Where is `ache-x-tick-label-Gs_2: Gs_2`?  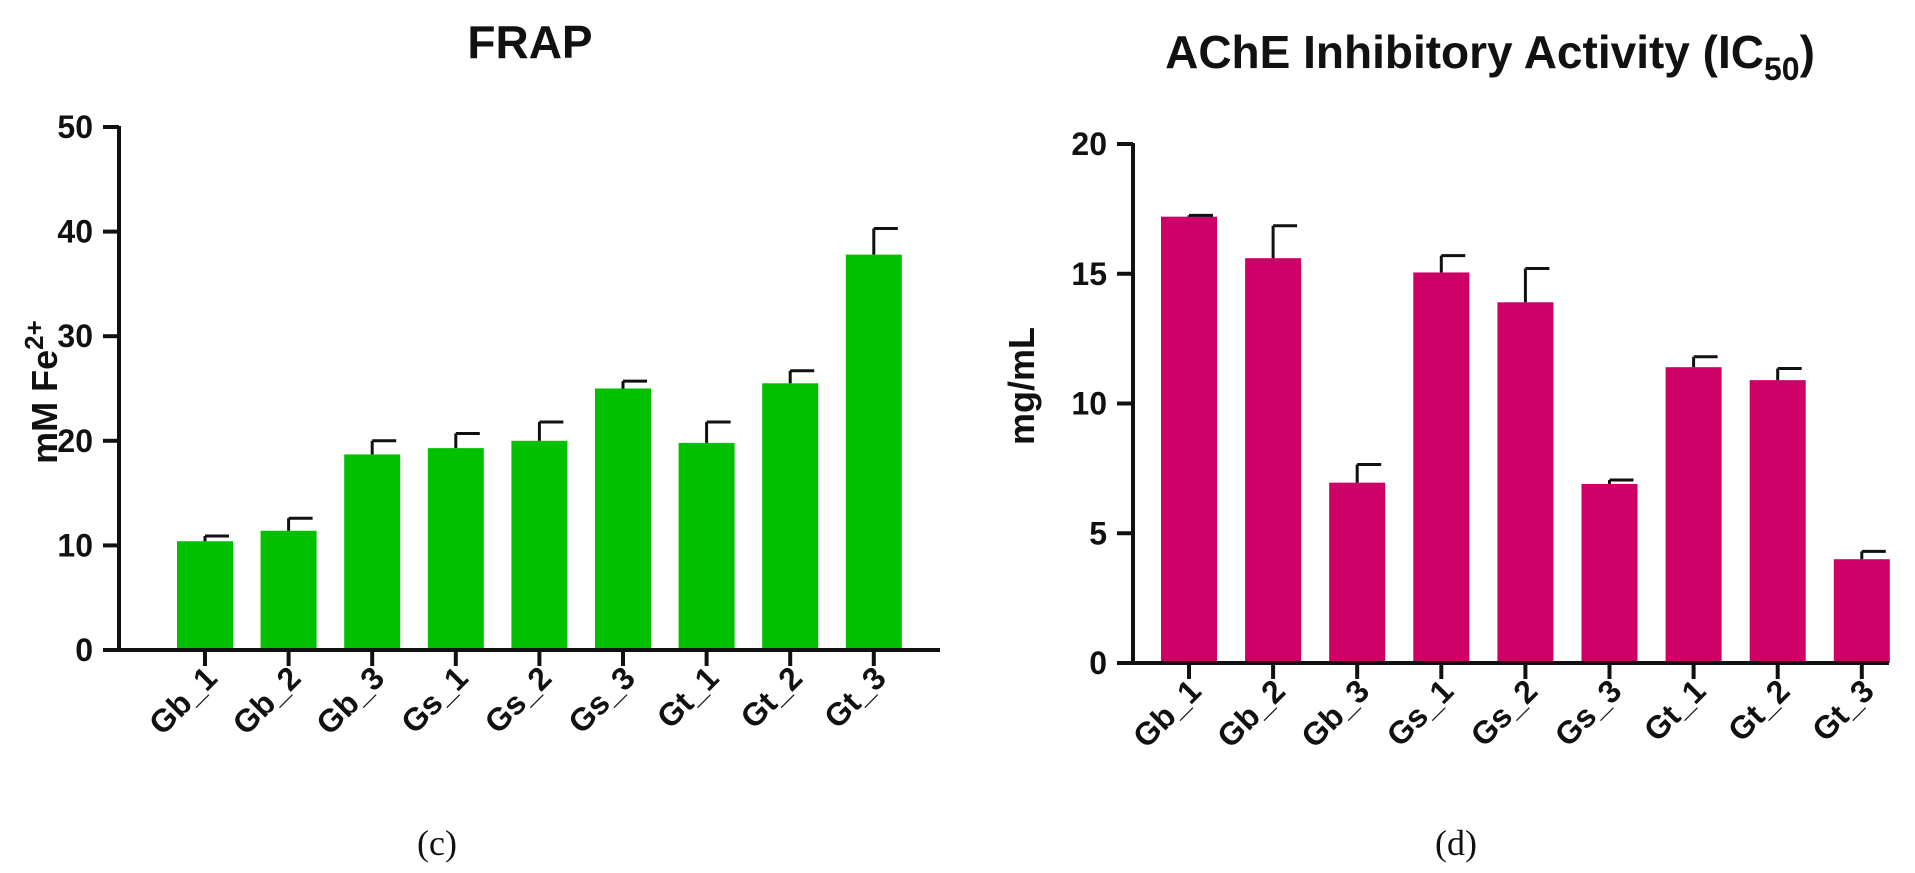
ache-x-tick-label-Gs_2: Gs_2 is located at coordinates (1504, 712).